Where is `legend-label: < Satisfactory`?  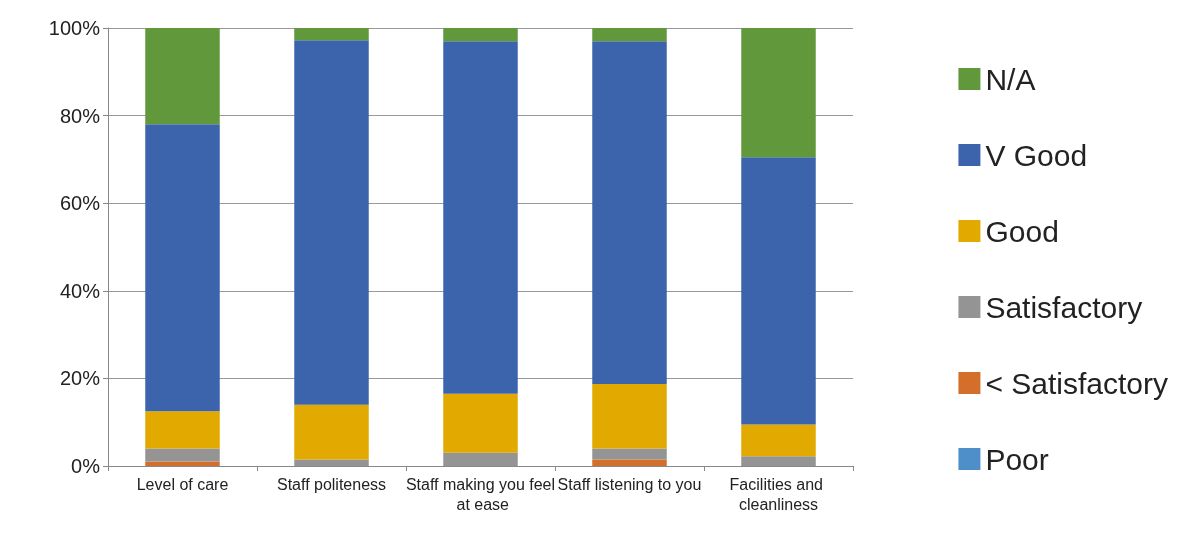 legend-label: < Satisfactory is located at coordinates (1076, 383).